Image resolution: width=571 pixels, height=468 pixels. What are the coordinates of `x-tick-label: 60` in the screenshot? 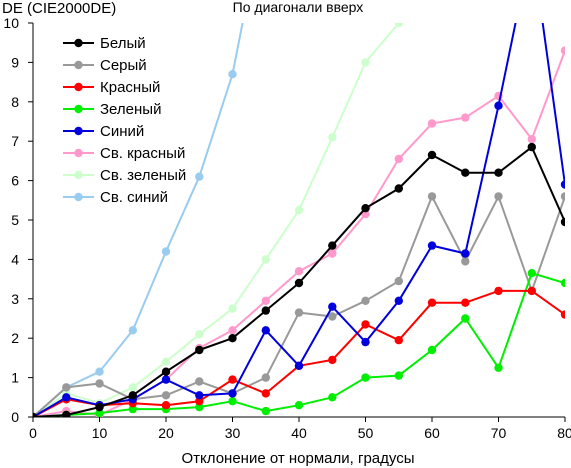 It's located at (432, 433).